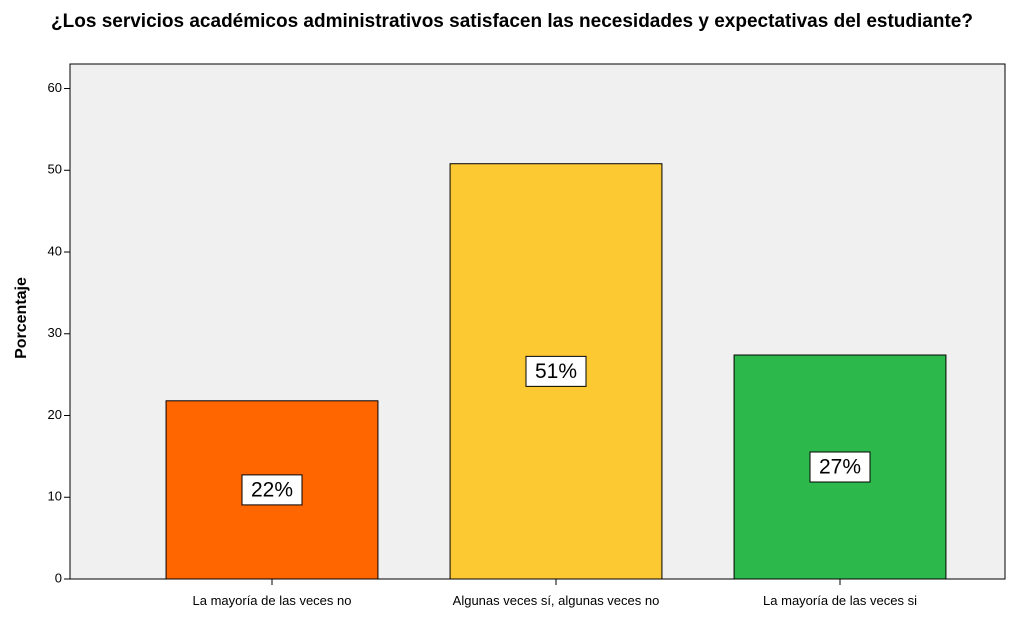 This screenshot has height=617, width=1017. Describe the element at coordinates (58, 577) in the screenshot. I see `y-tick-label: 0` at that location.